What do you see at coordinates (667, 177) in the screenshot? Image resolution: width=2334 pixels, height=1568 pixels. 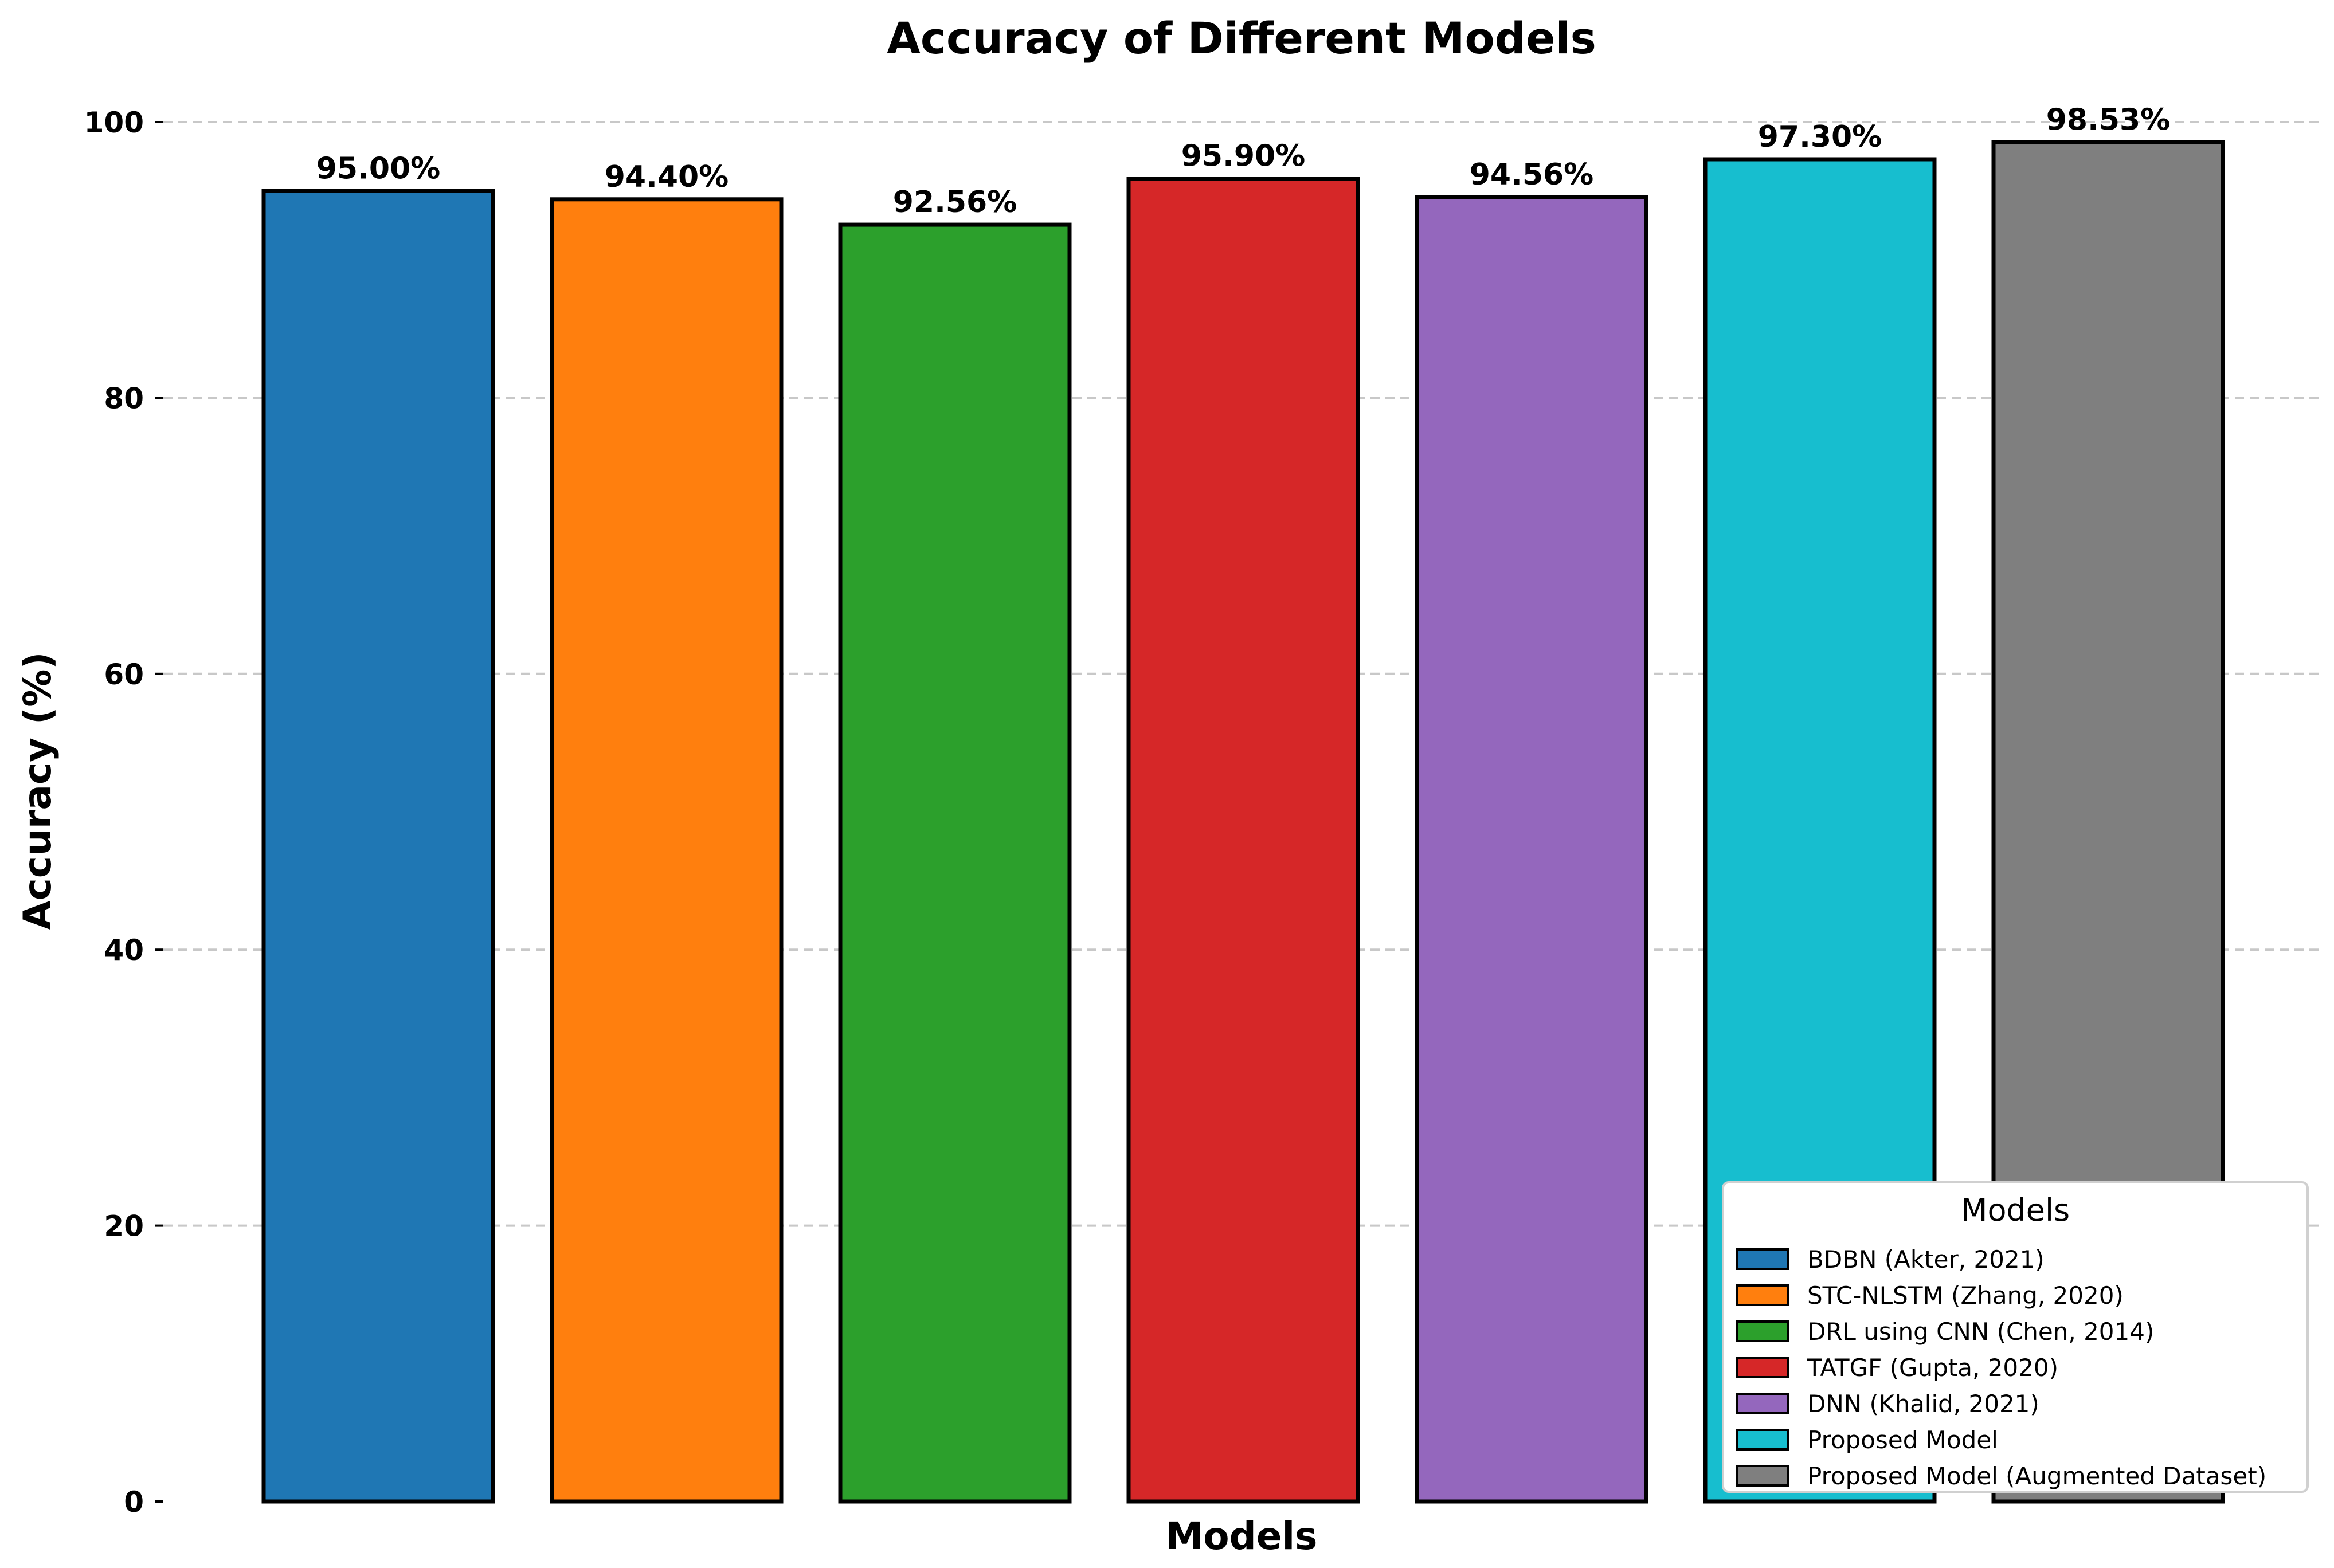 I see `bar-value-label-2: 94.40%` at bounding box center [667, 177].